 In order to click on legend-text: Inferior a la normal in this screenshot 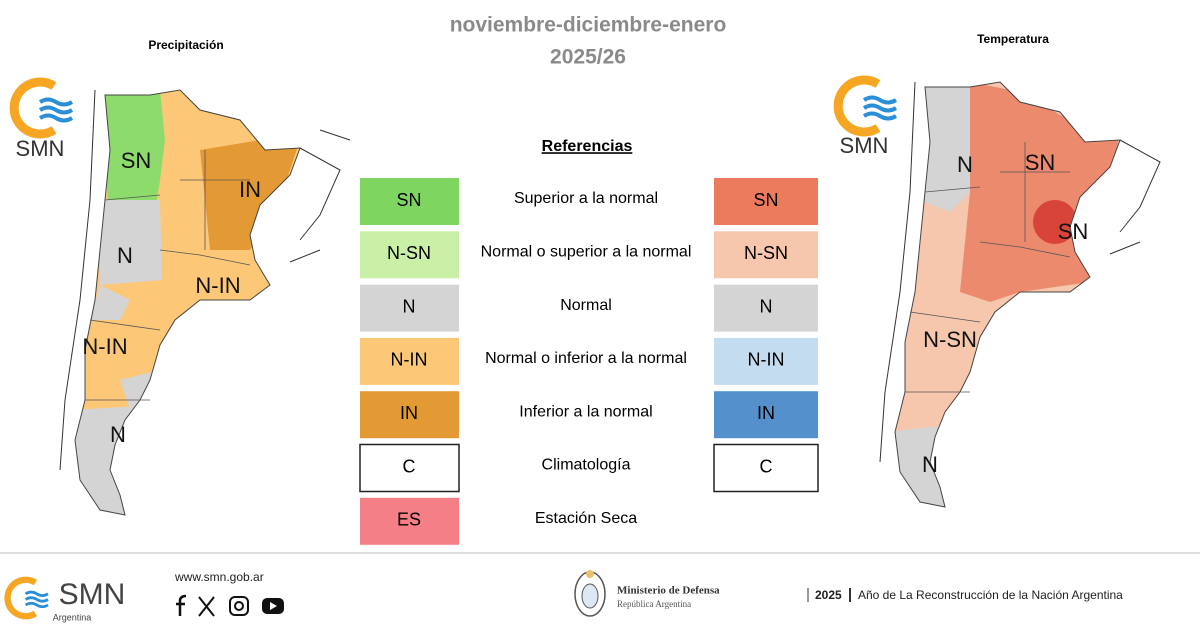, I will do `click(585, 411)`.